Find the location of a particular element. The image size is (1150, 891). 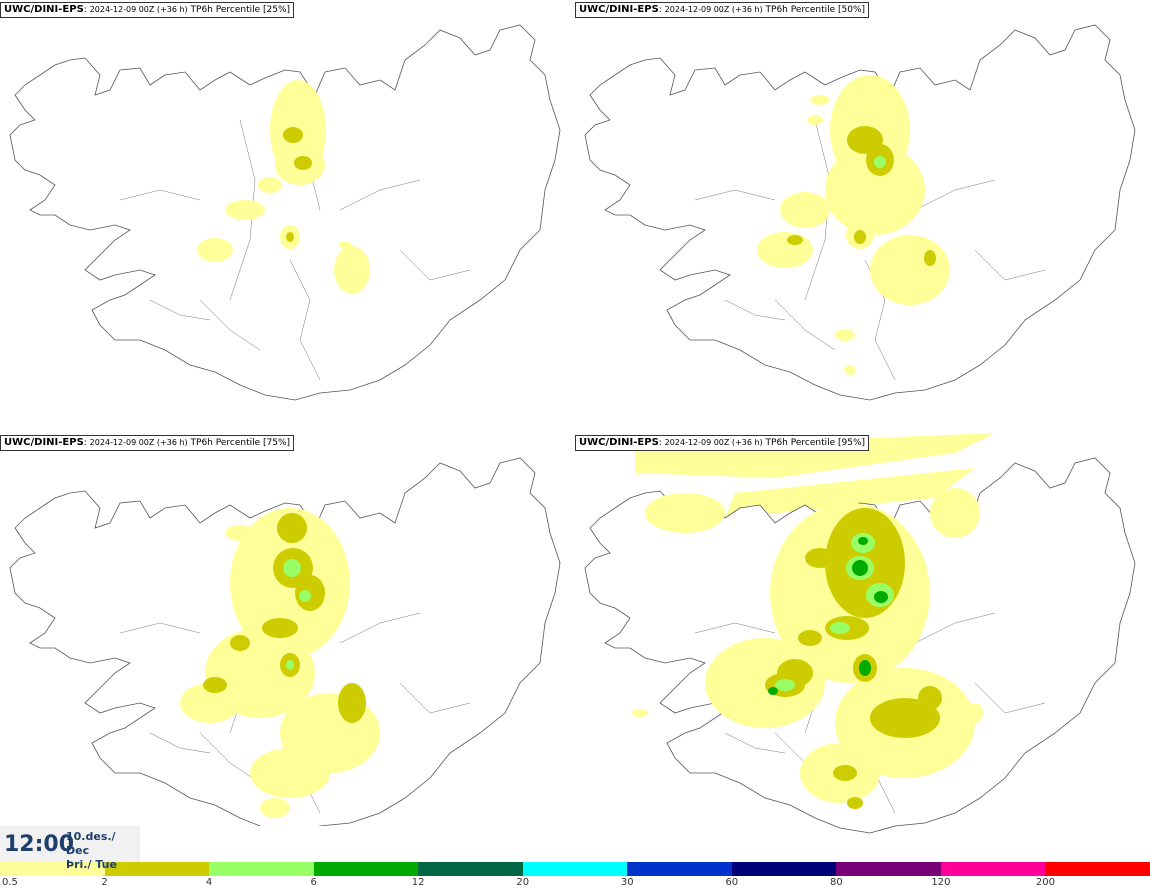

precip-band is located at coordinates (850, 493).